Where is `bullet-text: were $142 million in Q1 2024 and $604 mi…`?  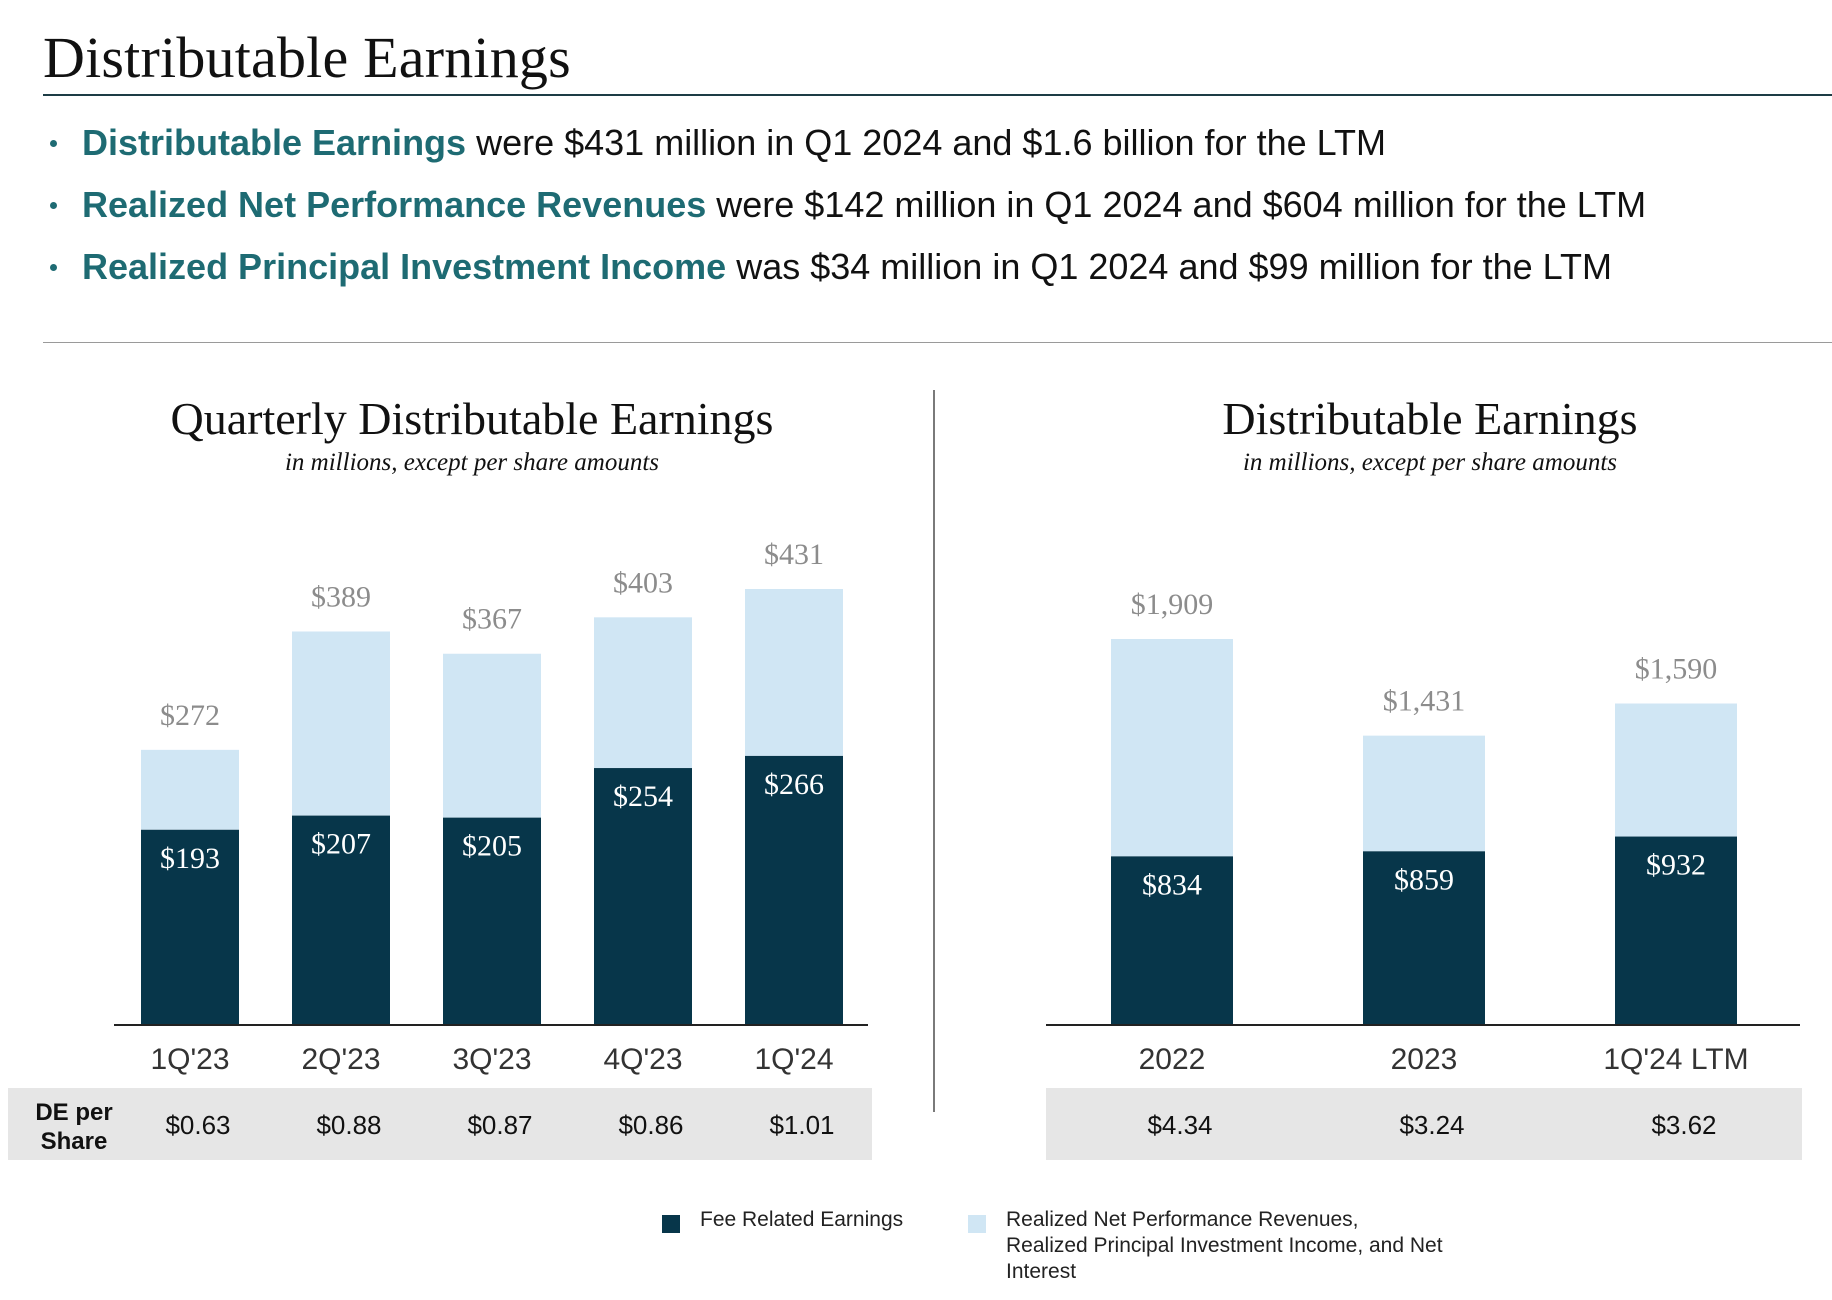 bullet-text: were $142 million in Q1 2024 and $604 mi… is located at coordinates (1176, 204).